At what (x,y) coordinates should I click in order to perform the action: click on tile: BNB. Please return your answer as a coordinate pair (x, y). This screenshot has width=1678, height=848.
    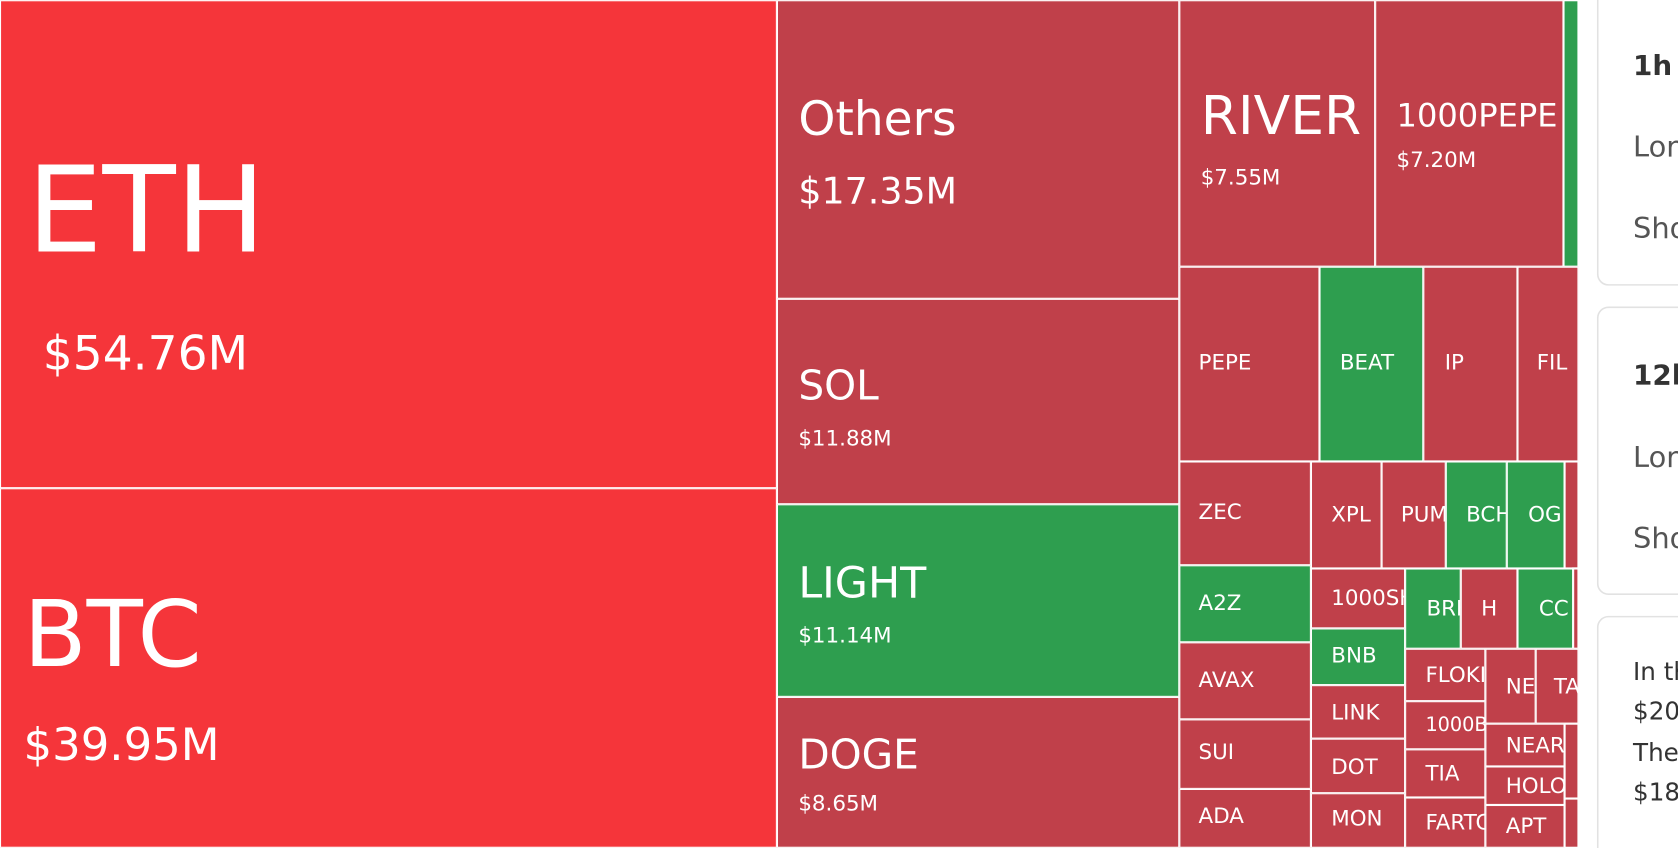
    Looking at the image, I should click on (1358, 657).